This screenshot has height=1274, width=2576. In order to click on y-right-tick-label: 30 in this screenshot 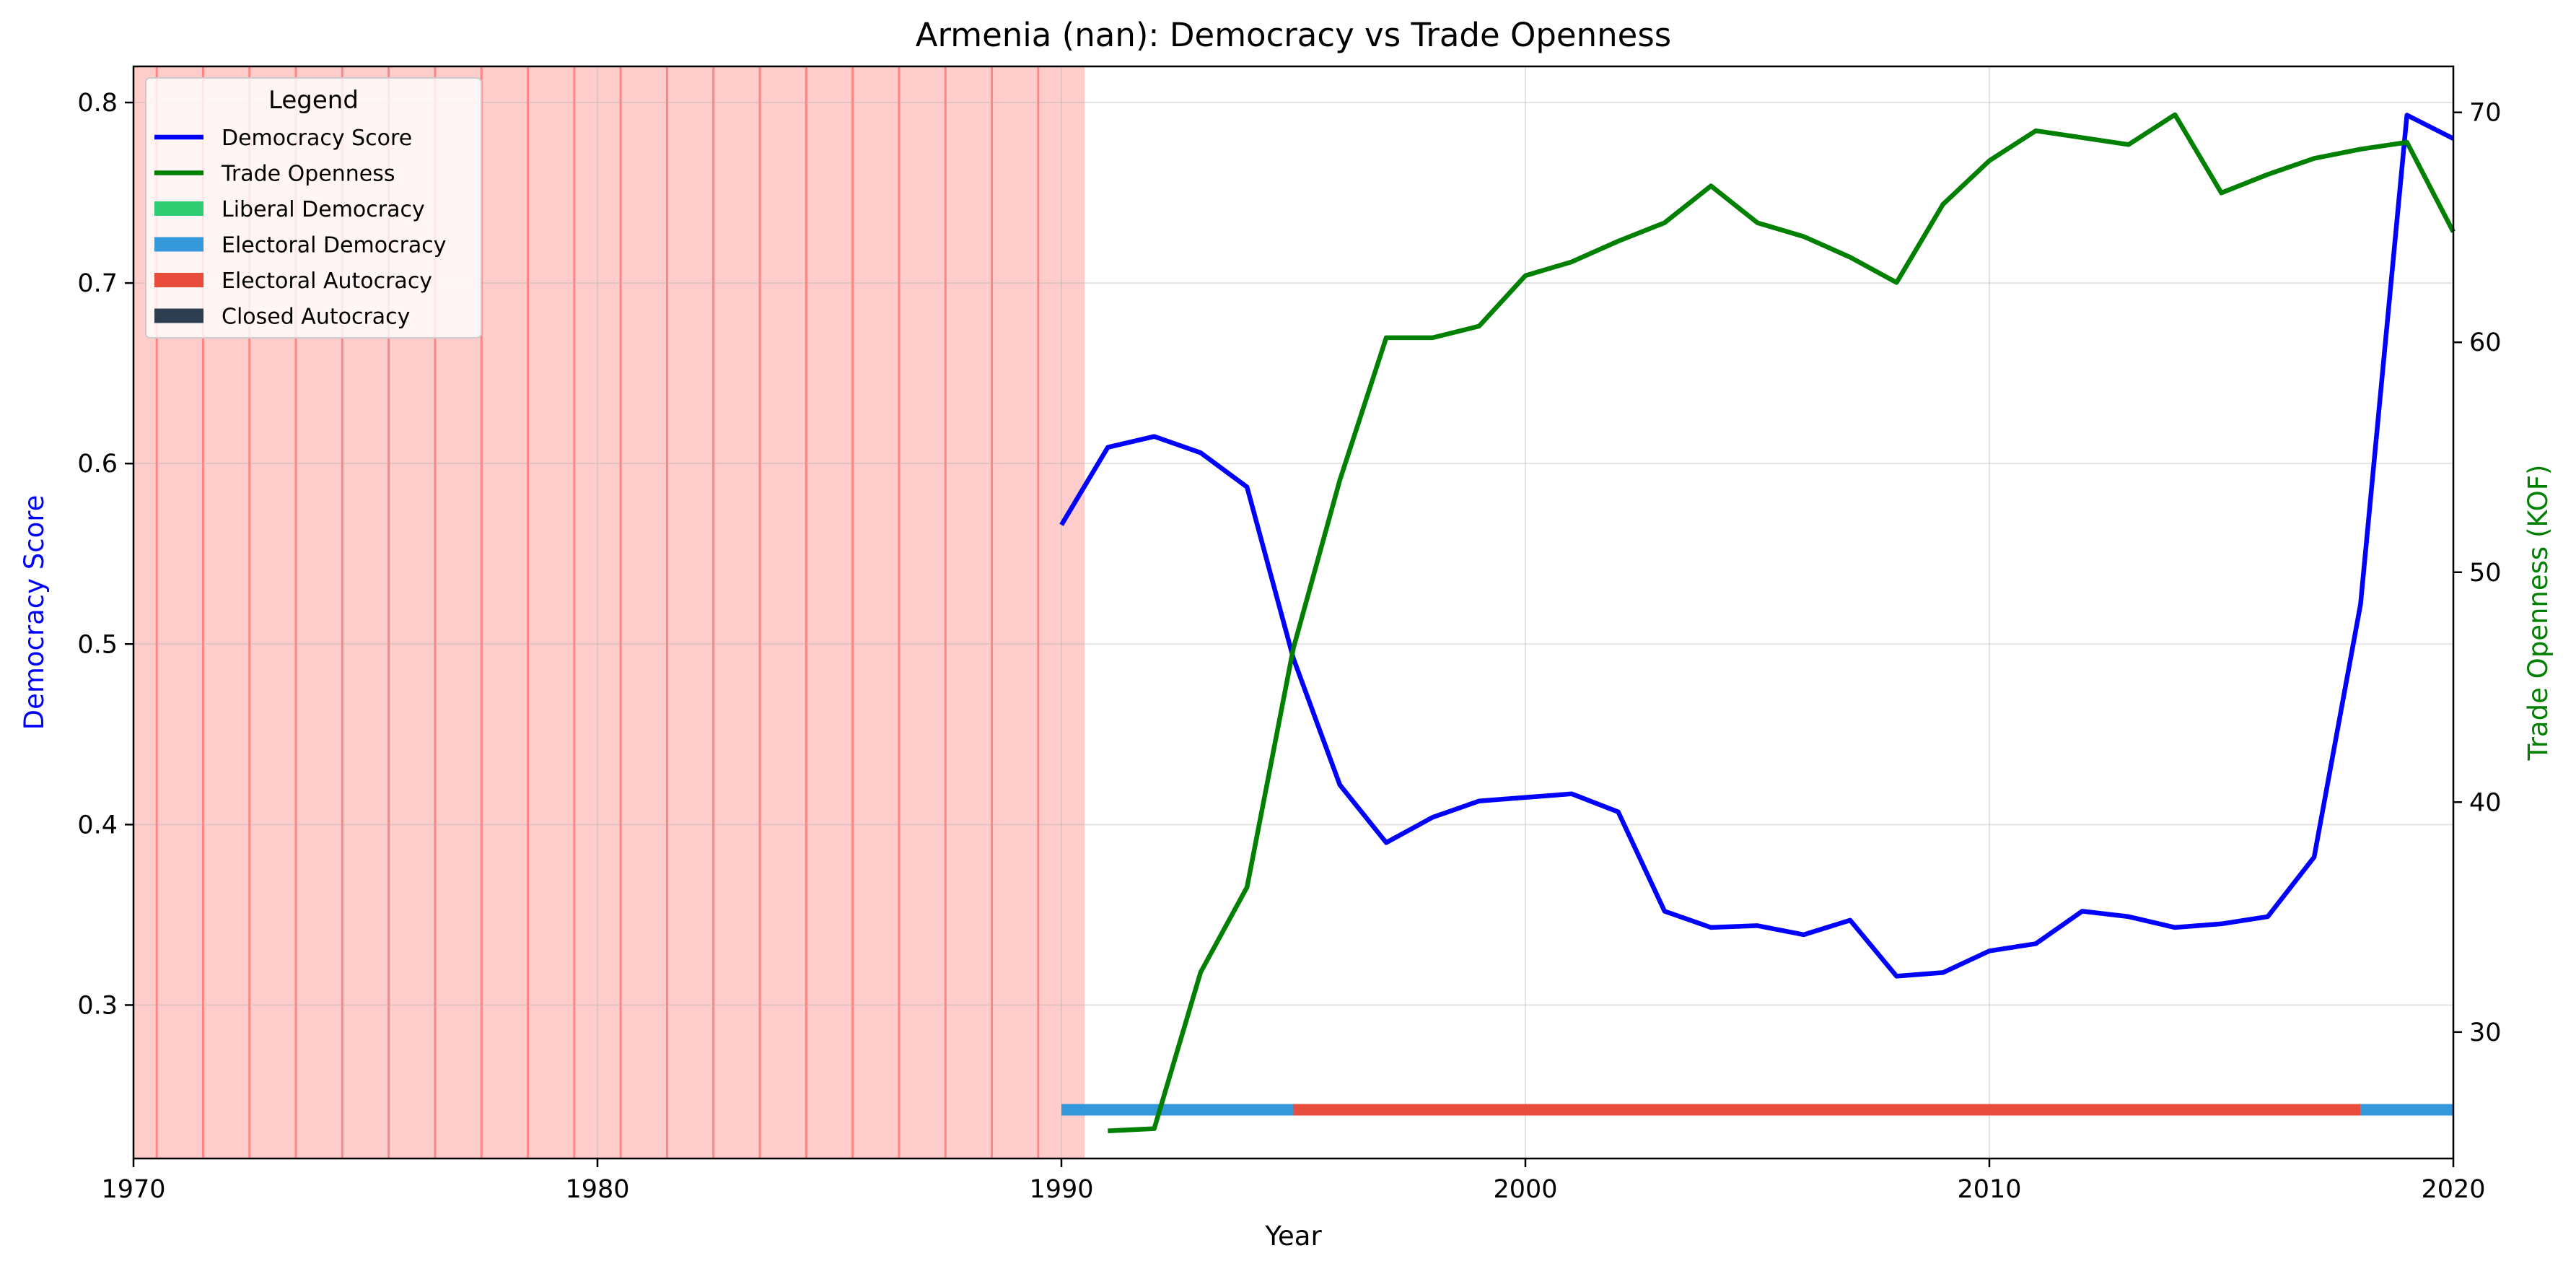, I will do `click(2485, 1032)`.